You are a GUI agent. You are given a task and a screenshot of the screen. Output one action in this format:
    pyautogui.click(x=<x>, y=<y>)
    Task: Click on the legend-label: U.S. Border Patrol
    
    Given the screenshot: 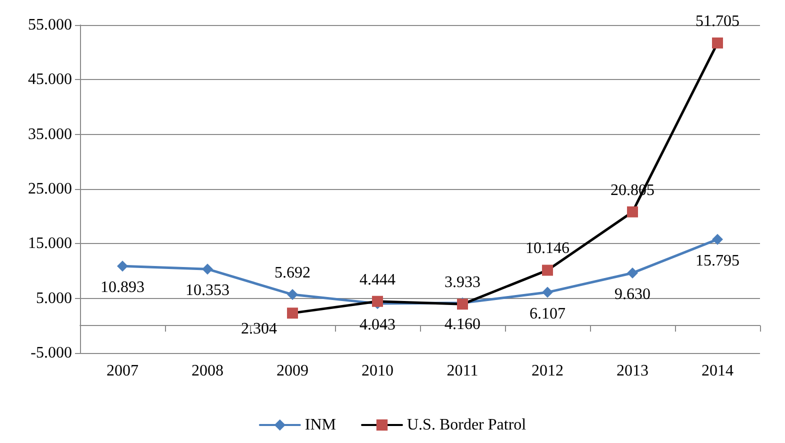 What is the action you would take?
    pyautogui.click(x=467, y=425)
    